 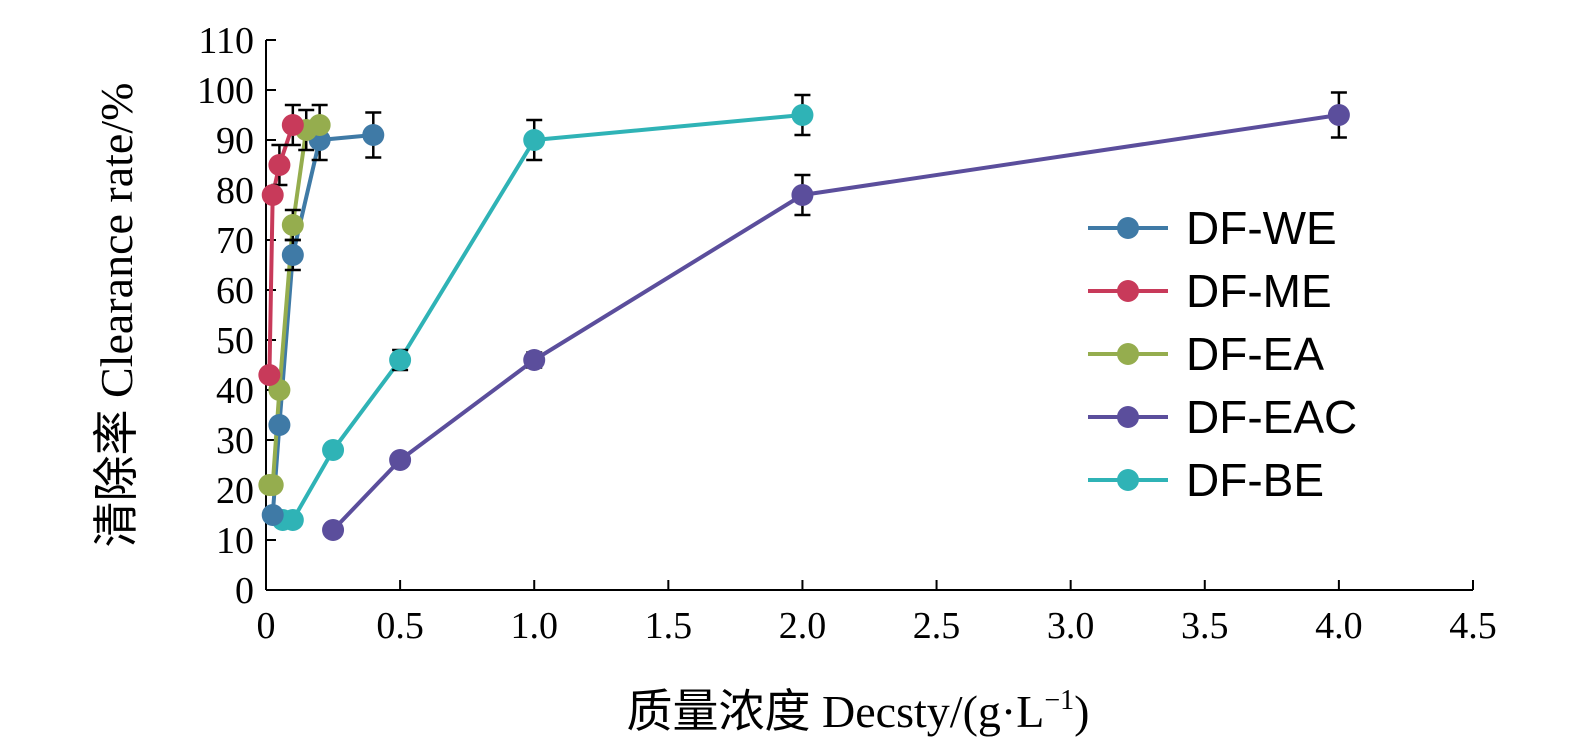 What do you see at coordinates (235, 341) in the screenshot?
I see `y-tick-label: 50` at bounding box center [235, 341].